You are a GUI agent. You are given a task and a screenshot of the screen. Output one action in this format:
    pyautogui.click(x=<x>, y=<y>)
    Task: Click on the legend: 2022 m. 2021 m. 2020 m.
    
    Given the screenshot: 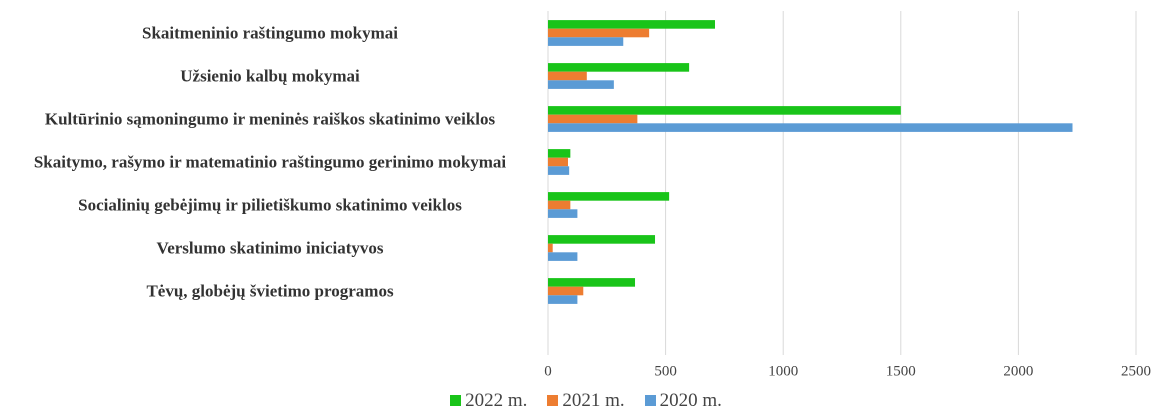 What is the action you would take?
    pyautogui.click(x=586, y=401)
    